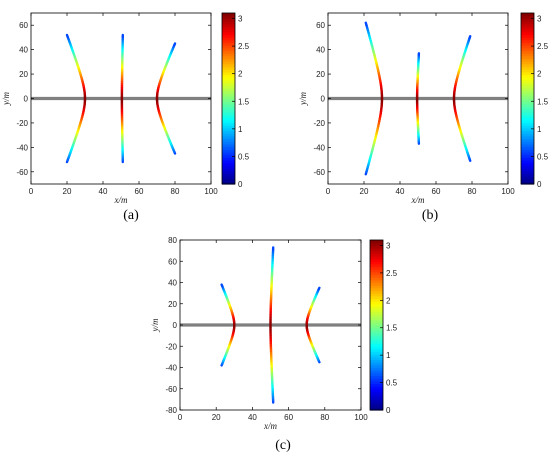 This screenshot has width=550, height=457. I want to click on x-tick-label: 100, so click(211, 191).